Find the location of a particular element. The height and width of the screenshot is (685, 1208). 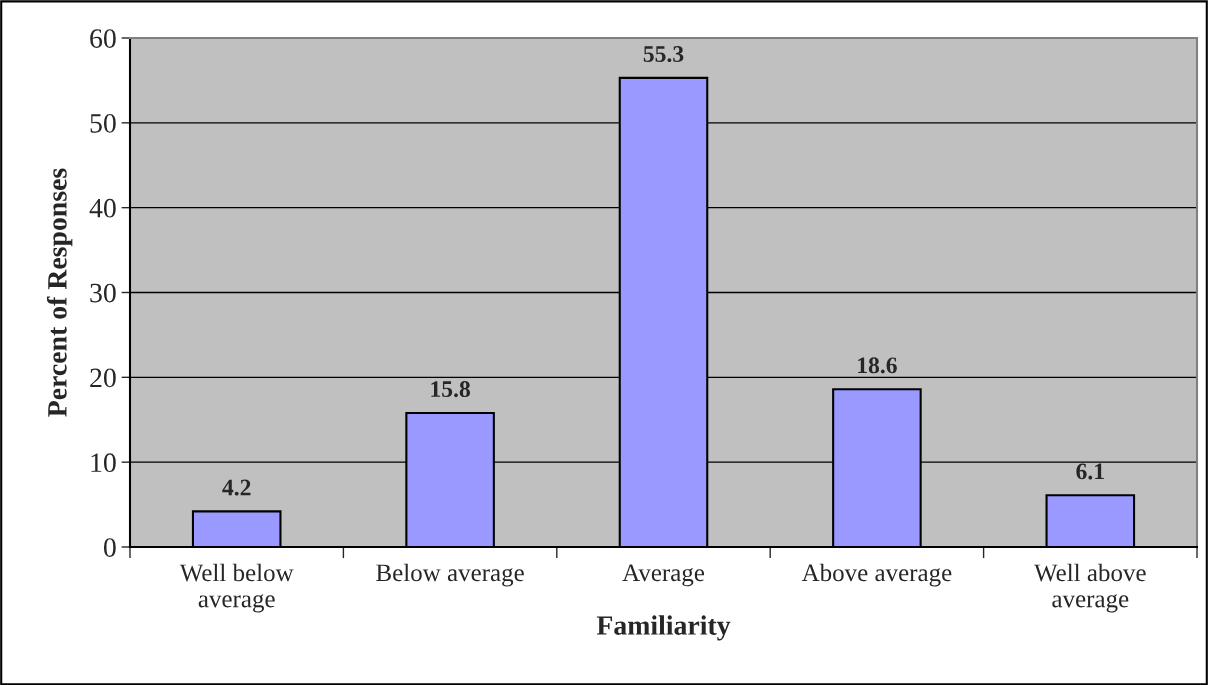

data-label: 15.8 is located at coordinates (450, 389).